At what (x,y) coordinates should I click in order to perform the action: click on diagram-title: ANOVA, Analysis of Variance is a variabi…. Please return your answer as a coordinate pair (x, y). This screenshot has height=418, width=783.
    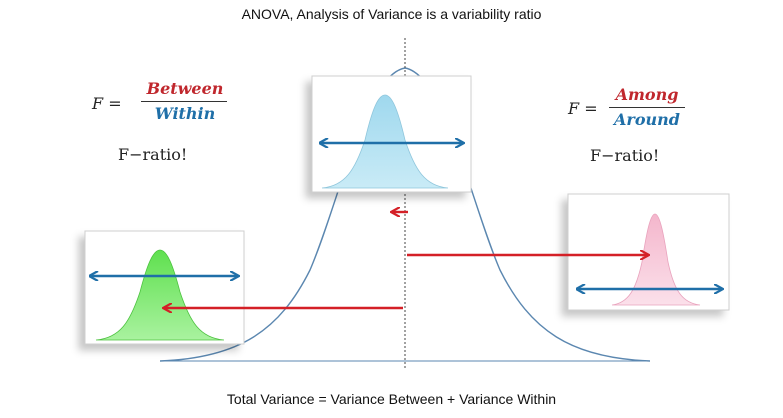
    Looking at the image, I should click on (391, 14).